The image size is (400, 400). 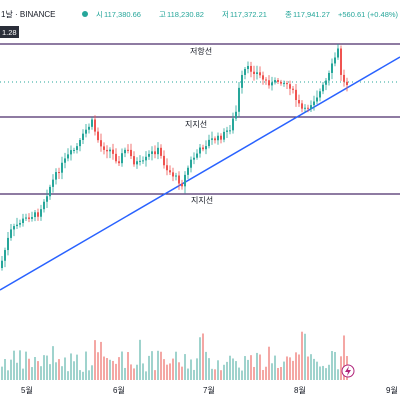 What do you see at coordinates (122, 14) in the screenshot?
I see `ohlc-open: 117,380.66` at bounding box center [122, 14].